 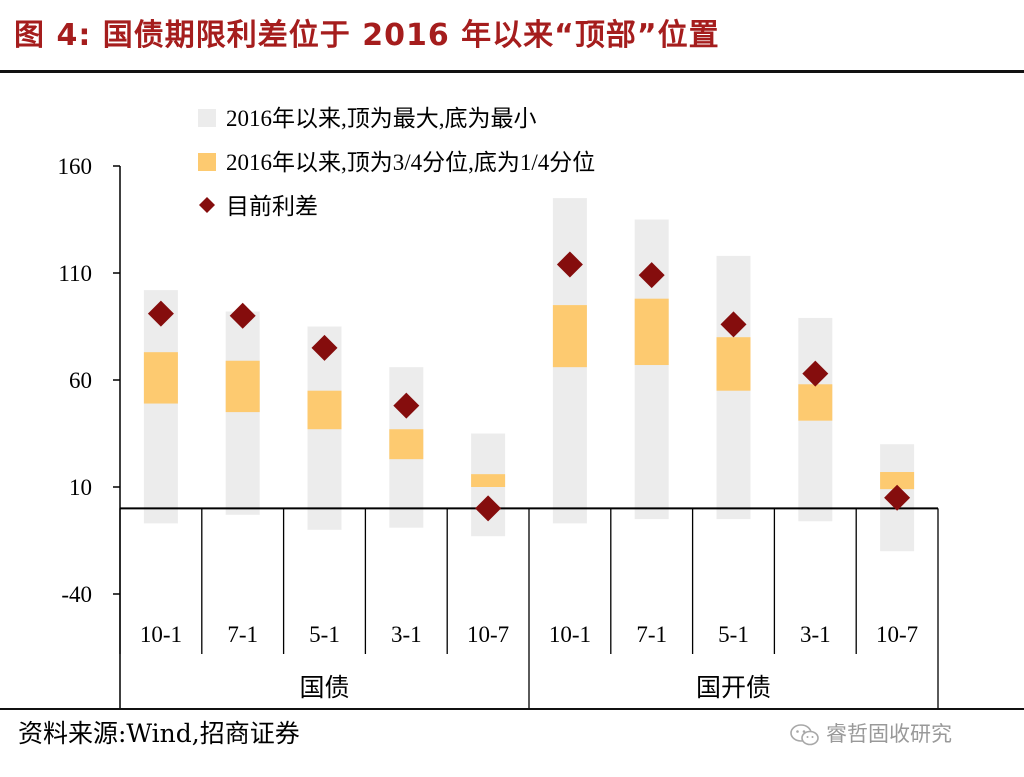 I want to click on legend-label: 目前利差, so click(x=272, y=206).